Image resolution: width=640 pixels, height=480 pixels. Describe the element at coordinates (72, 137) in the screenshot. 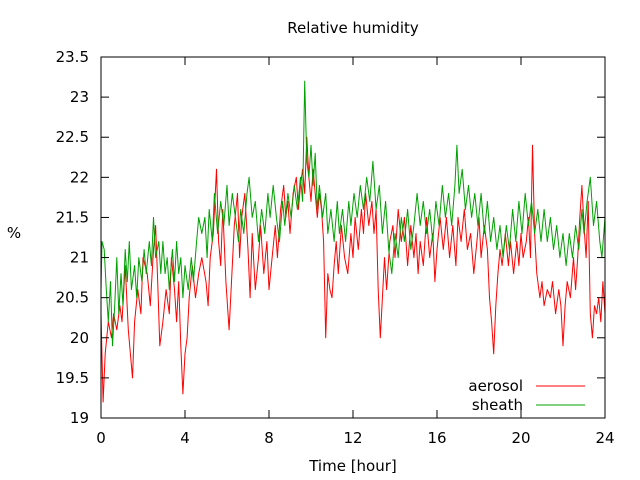

I see `y-tick-label: 22.5` at that location.